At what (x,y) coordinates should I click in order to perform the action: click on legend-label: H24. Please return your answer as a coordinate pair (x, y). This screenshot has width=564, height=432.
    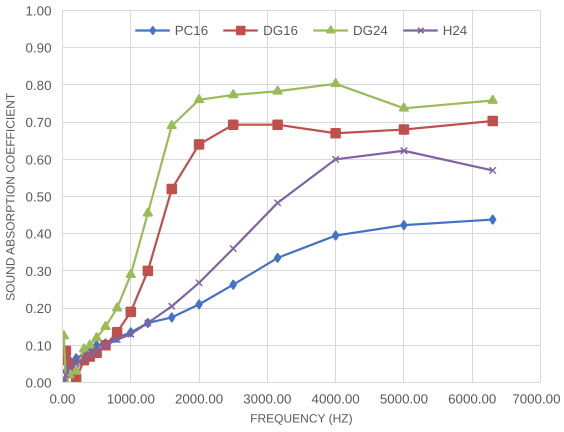
    Looking at the image, I should click on (455, 30).